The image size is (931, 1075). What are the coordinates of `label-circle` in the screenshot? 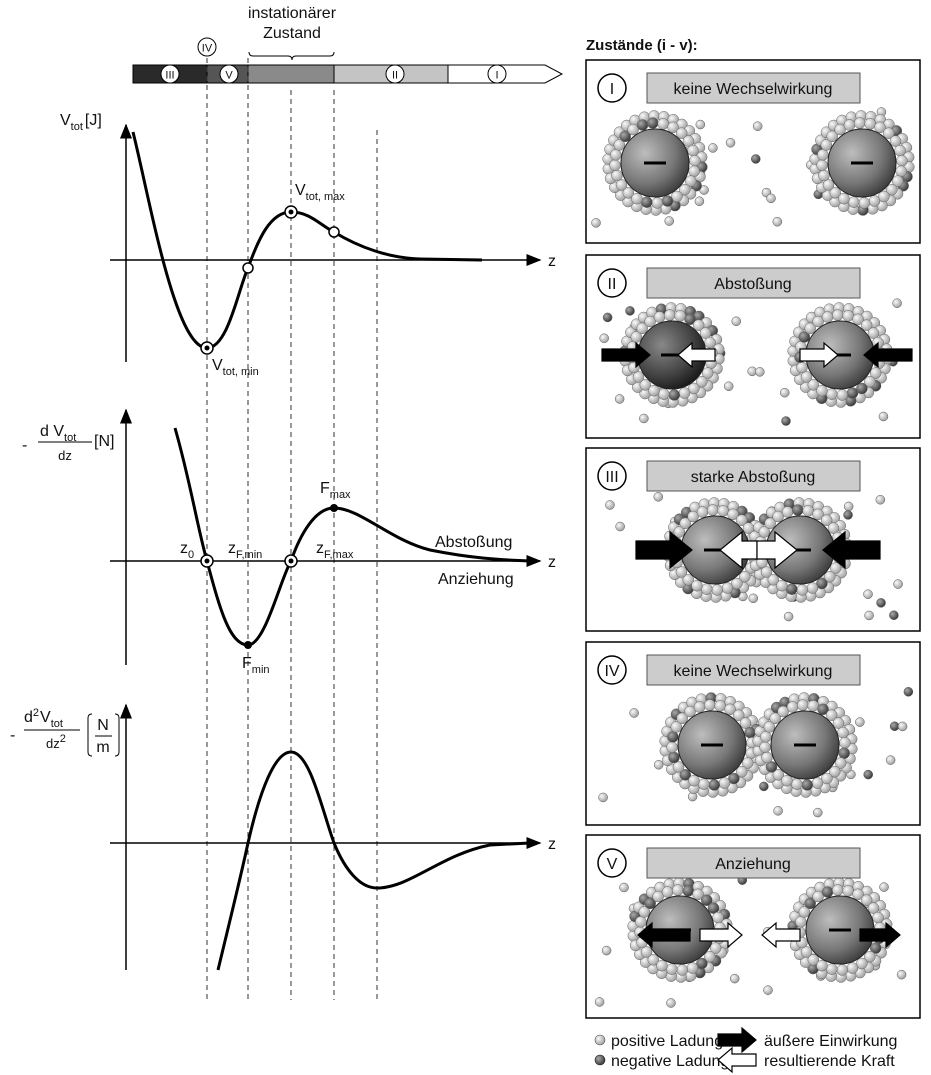 It's located at (612, 670).